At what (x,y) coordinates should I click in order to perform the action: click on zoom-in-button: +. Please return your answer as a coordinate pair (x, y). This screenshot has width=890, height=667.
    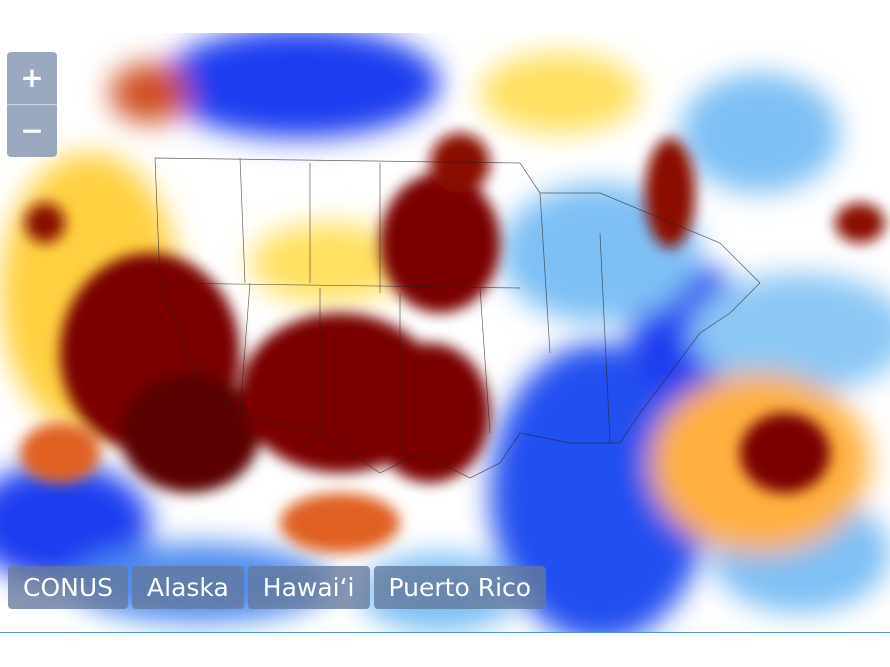
    Looking at the image, I should click on (32, 77).